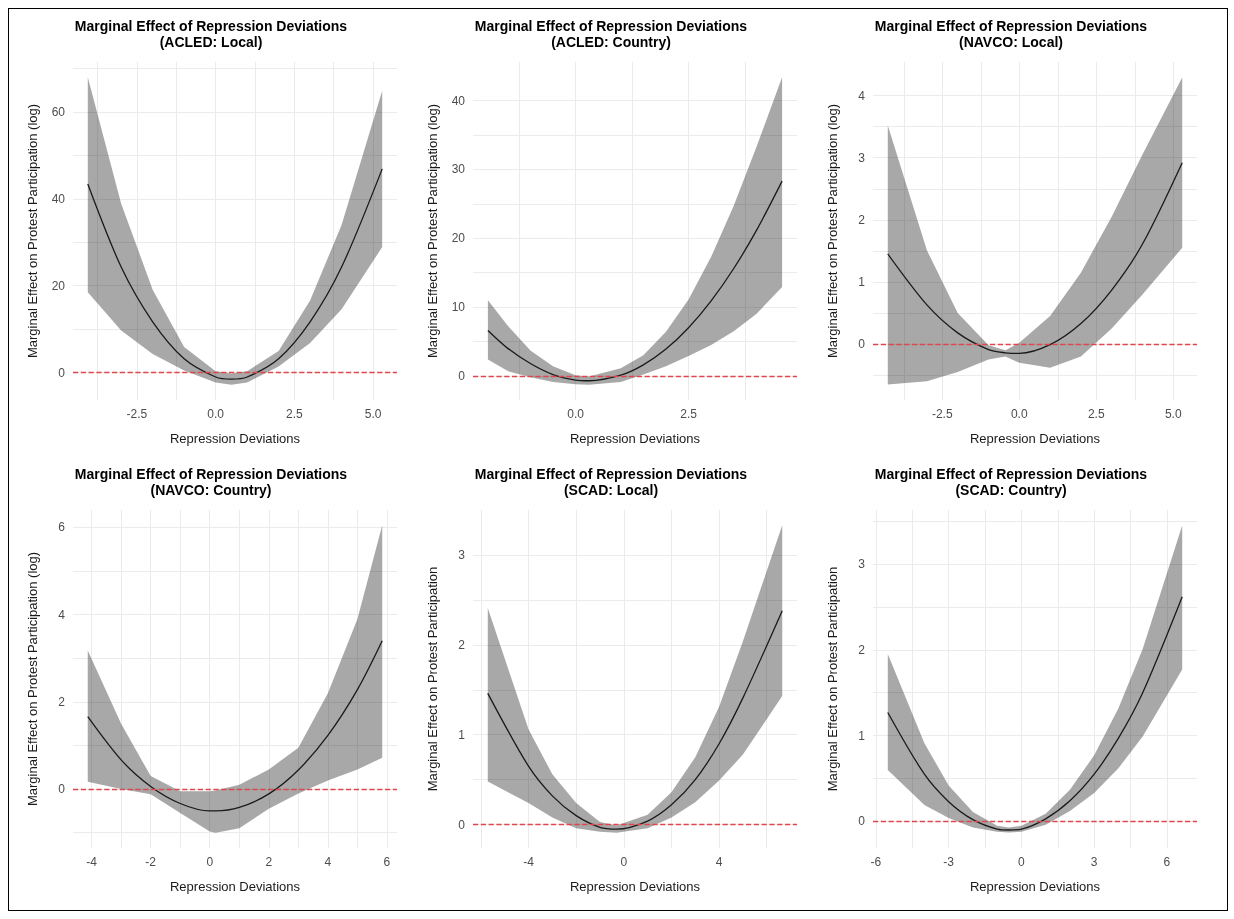 The width and height of the screenshot is (1234, 919). What do you see at coordinates (611, 42) in the screenshot?
I see `chart-subtitle: (ACLED: Country)` at bounding box center [611, 42].